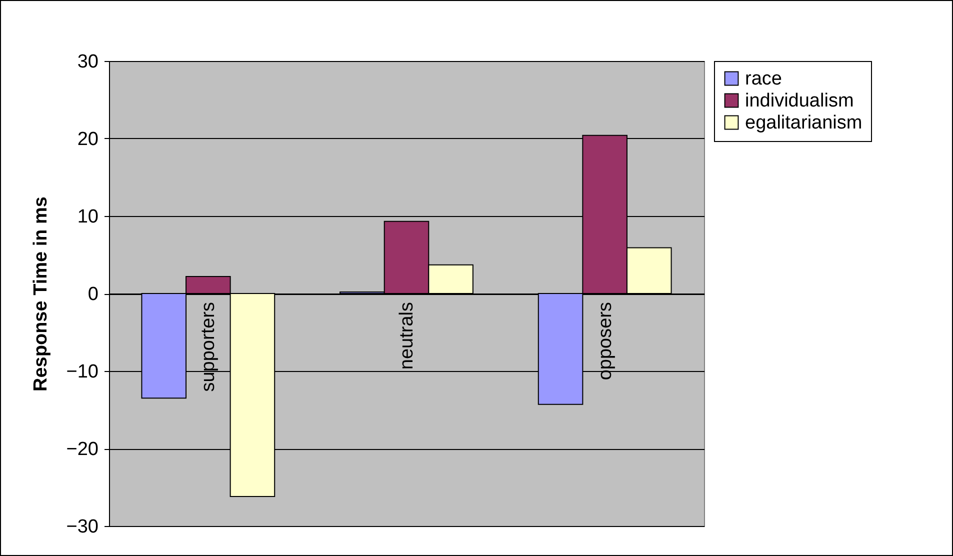 The image size is (953, 556). Describe the element at coordinates (41, 294) in the screenshot. I see `y-axis-title: Response Time in ms` at that location.